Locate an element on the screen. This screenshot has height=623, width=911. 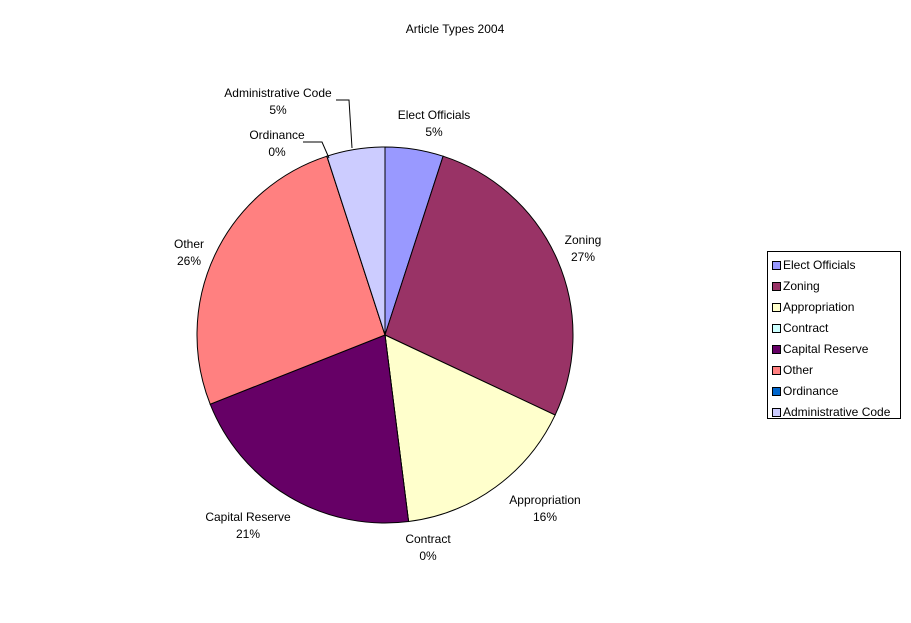
data-label-category: Ordinance is located at coordinates (277, 135).